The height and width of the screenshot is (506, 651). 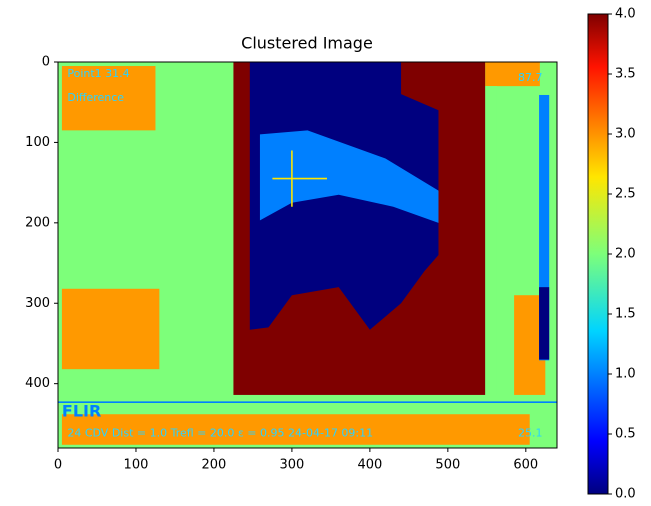 I want to click on image-text: 25.1, so click(x=530, y=433).